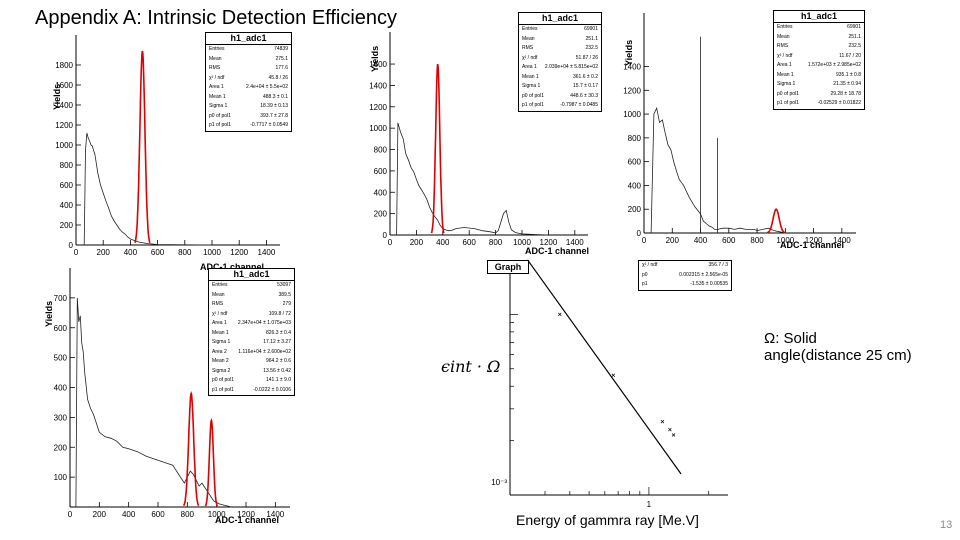 The height and width of the screenshot is (540, 960). What do you see at coordinates (277, 342) in the screenshot?
I see `stats-value: 17.12 ± 3.27` at bounding box center [277, 342].